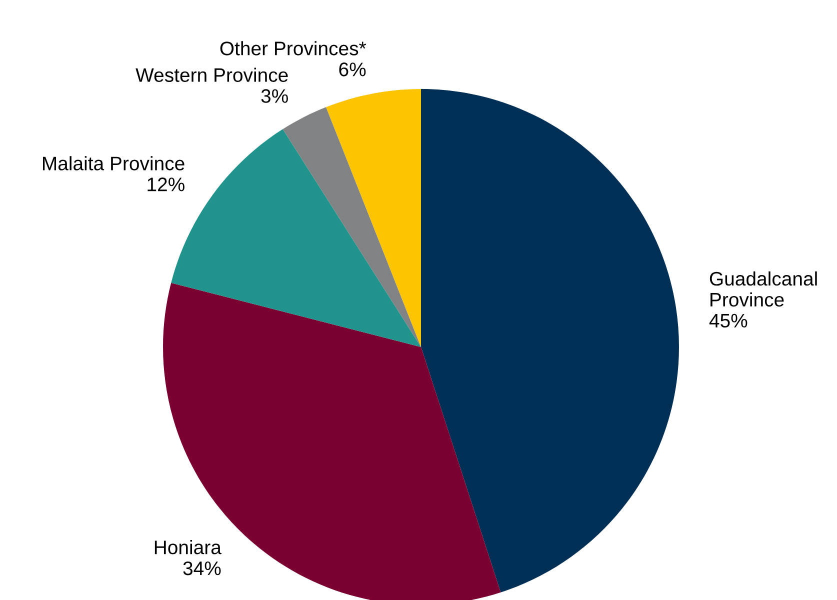 The image size is (837, 600). What do you see at coordinates (728, 321) in the screenshot?
I see `data-label: 45%` at bounding box center [728, 321].